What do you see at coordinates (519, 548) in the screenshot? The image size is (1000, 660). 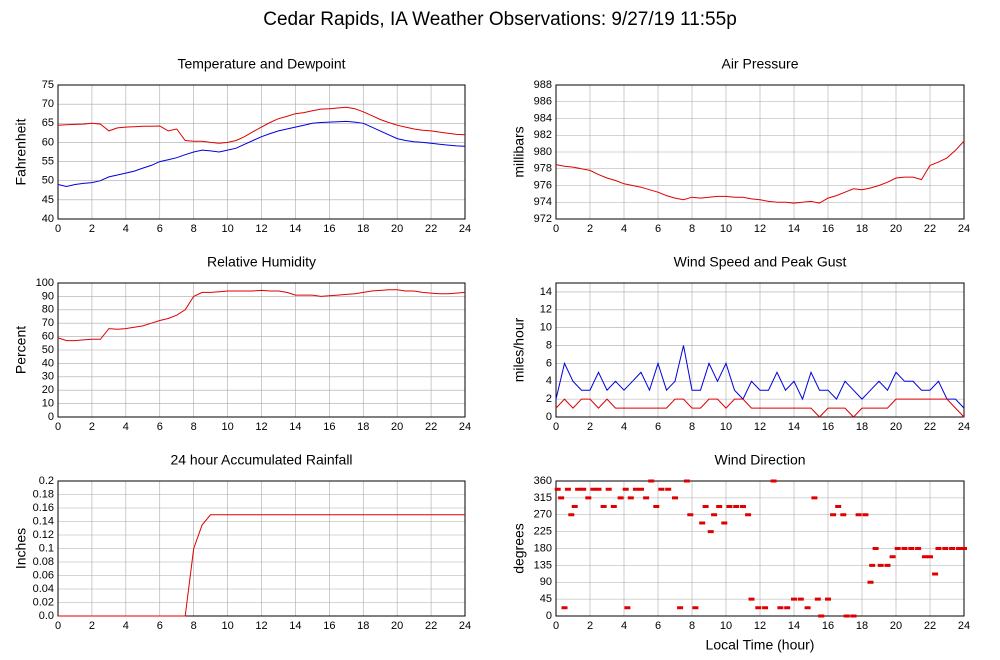 I see `y-axis-label: degrees` at bounding box center [519, 548].